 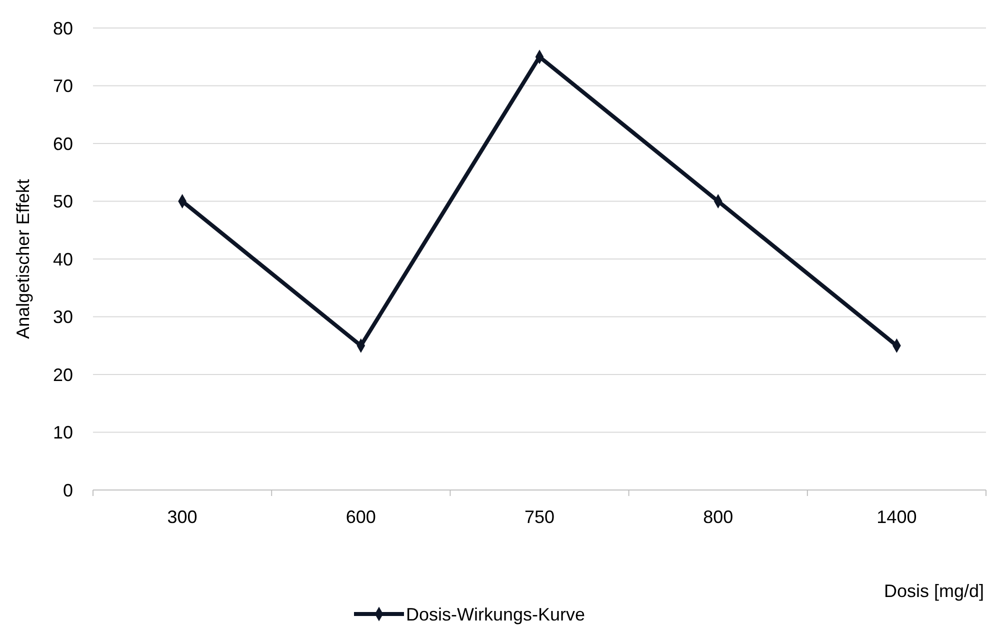 What do you see at coordinates (62, 374) in the screenshot?
I see `y-tick-label: 20` at bounding box center [62, 374].